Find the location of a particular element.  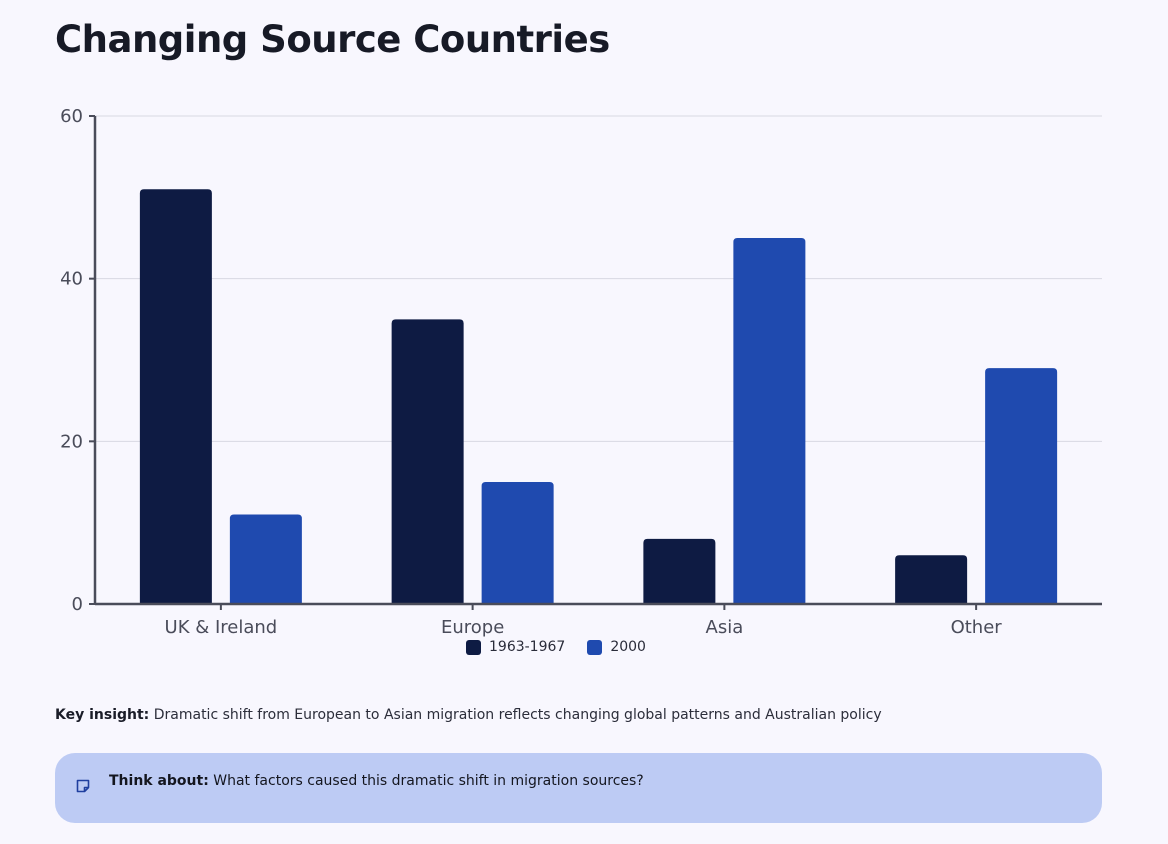

legend-item-2000: 2000 is located at coordinates (616, 647).